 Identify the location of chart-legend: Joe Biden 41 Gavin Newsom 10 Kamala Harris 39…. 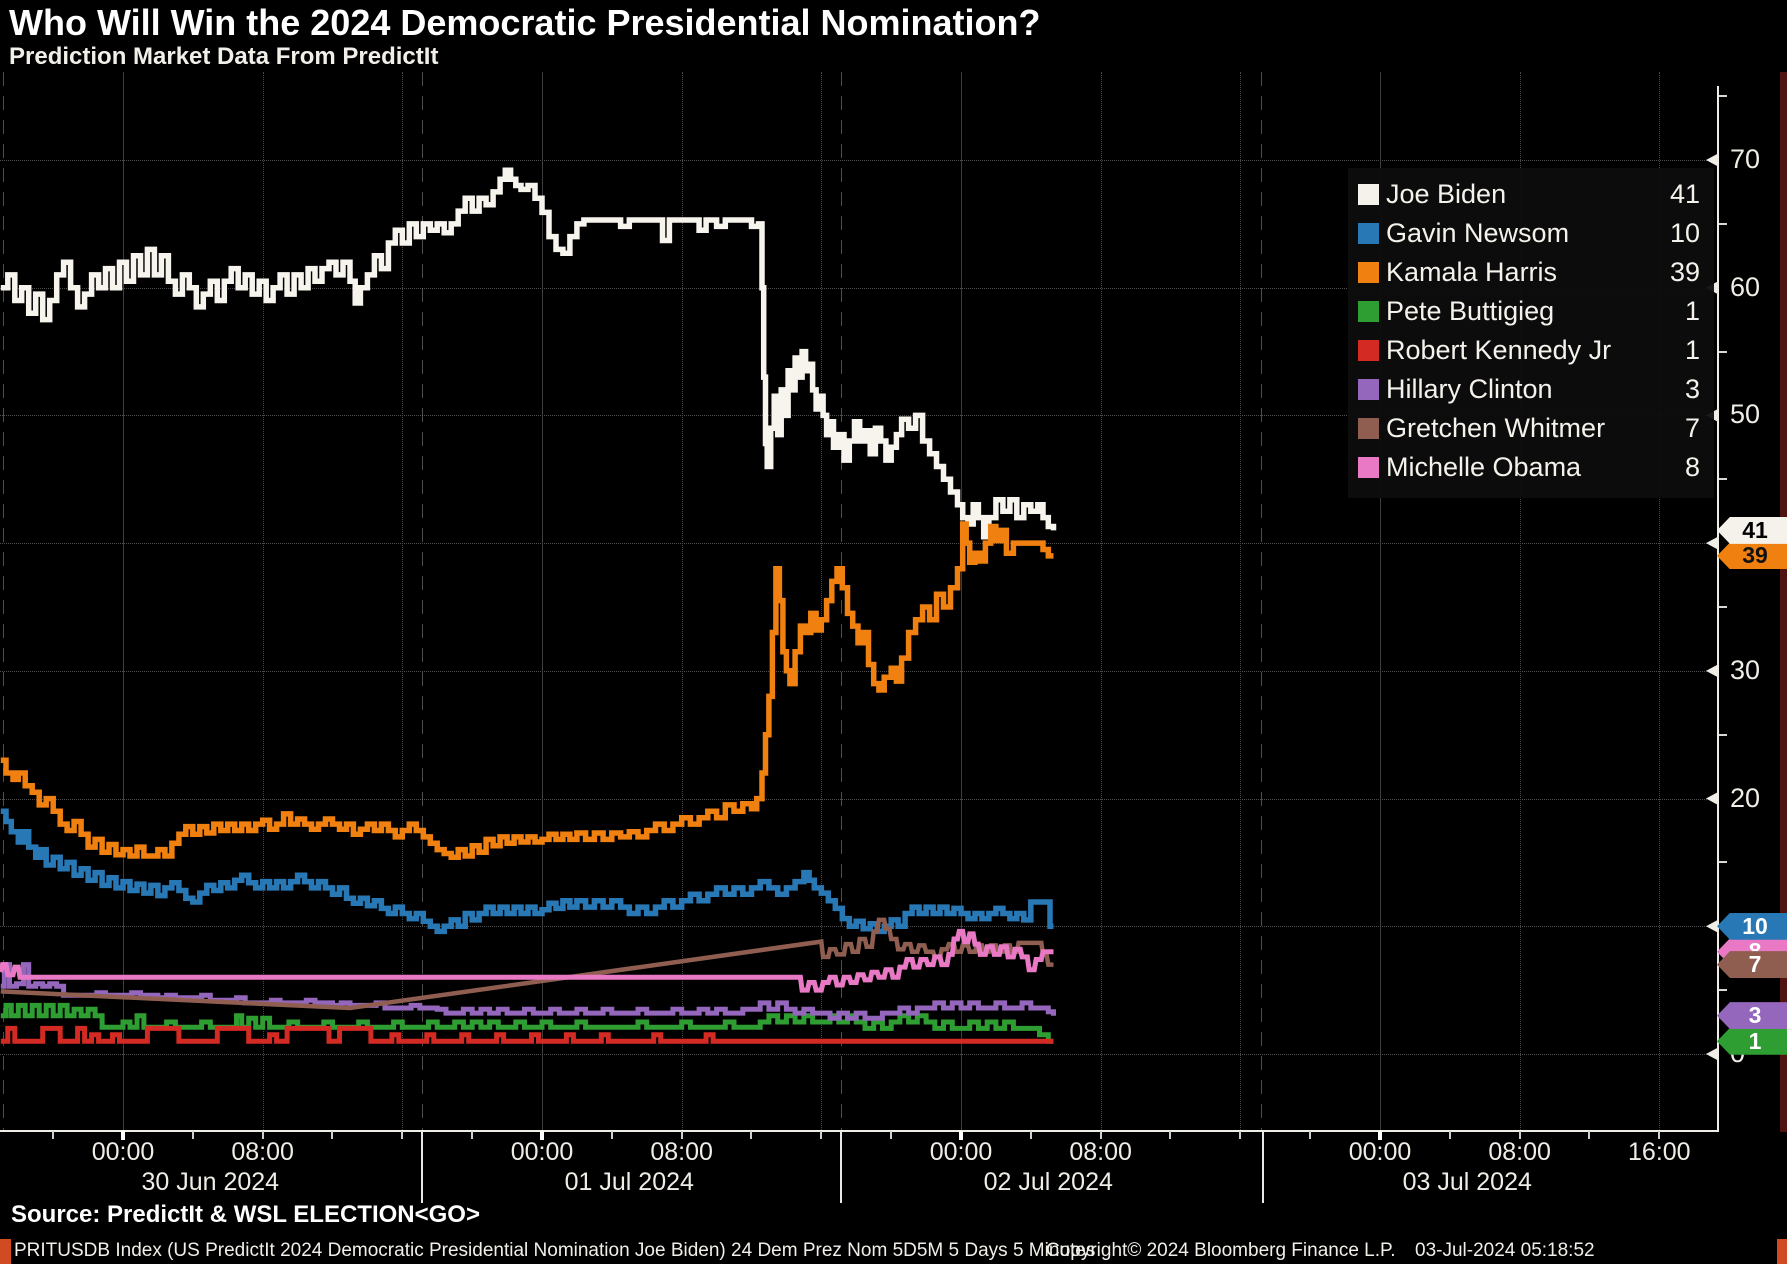
(1531, 333).